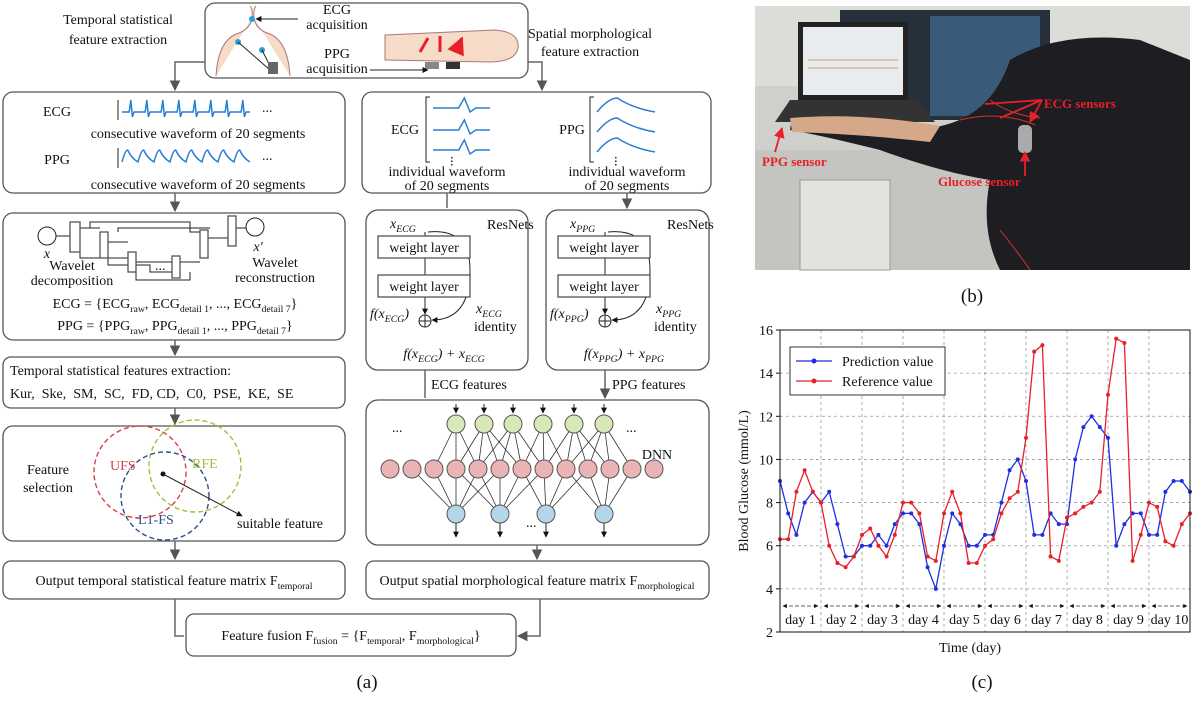  I want to click on annotation: Glucose sensor, so click(979, 181).